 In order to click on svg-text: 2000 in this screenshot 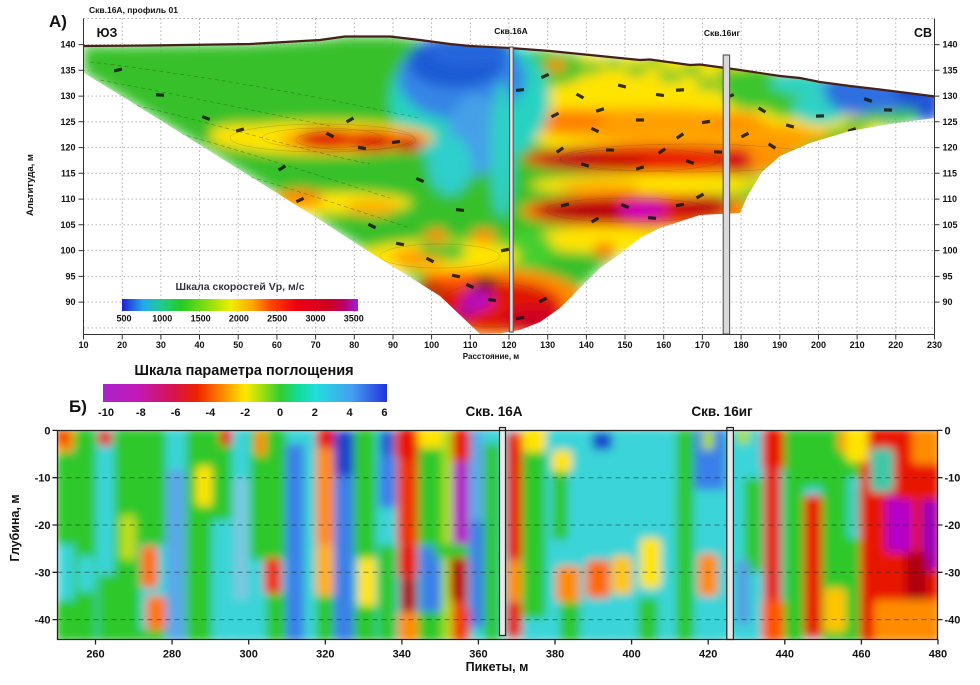, I will do `click(239, 319)`.